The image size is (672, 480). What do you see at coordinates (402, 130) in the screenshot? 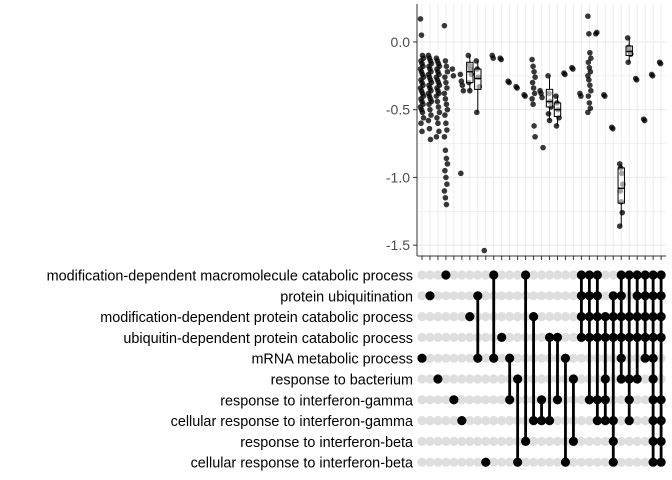
I see `y-axis: 0.0 -0.5 -1.0 -1.5` at bounding box center [402, 130].